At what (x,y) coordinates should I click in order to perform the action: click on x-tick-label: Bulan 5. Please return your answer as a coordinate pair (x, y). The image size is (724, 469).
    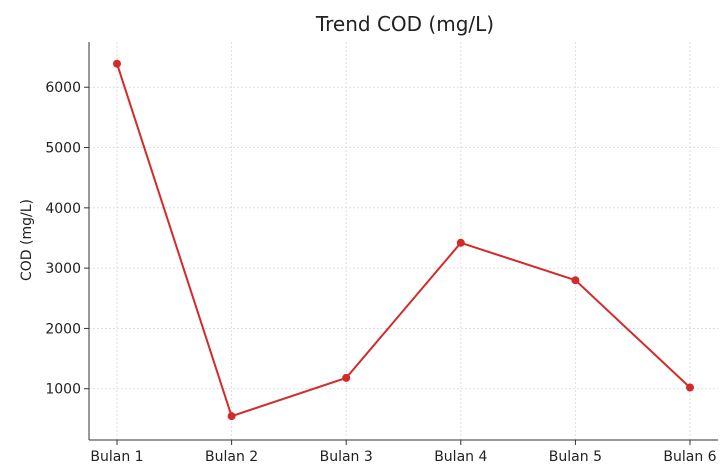
    Looking at the image, I should click on (575, 457).